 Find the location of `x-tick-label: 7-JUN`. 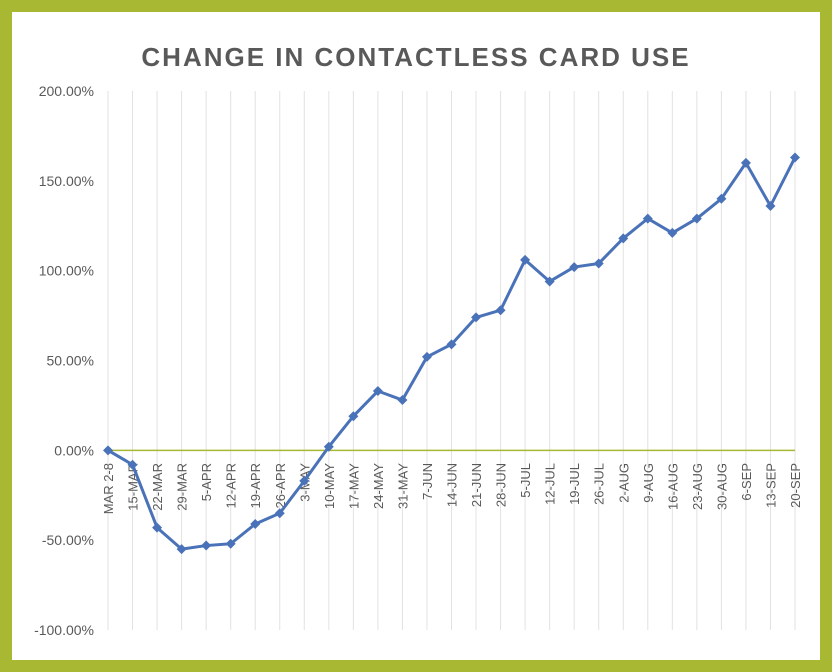

x-tick-label: 7-JUN is located at coordinates (427, 481).